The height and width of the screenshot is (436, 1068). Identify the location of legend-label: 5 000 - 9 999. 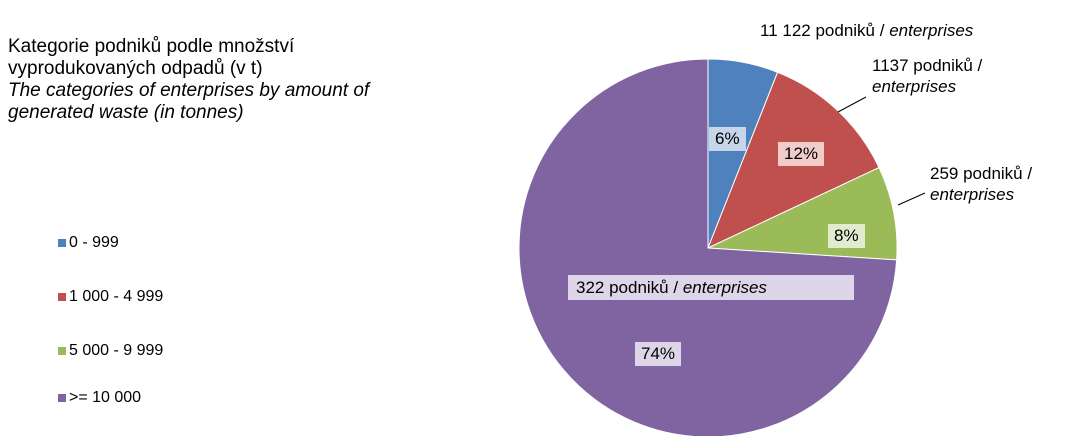
(116, 350).